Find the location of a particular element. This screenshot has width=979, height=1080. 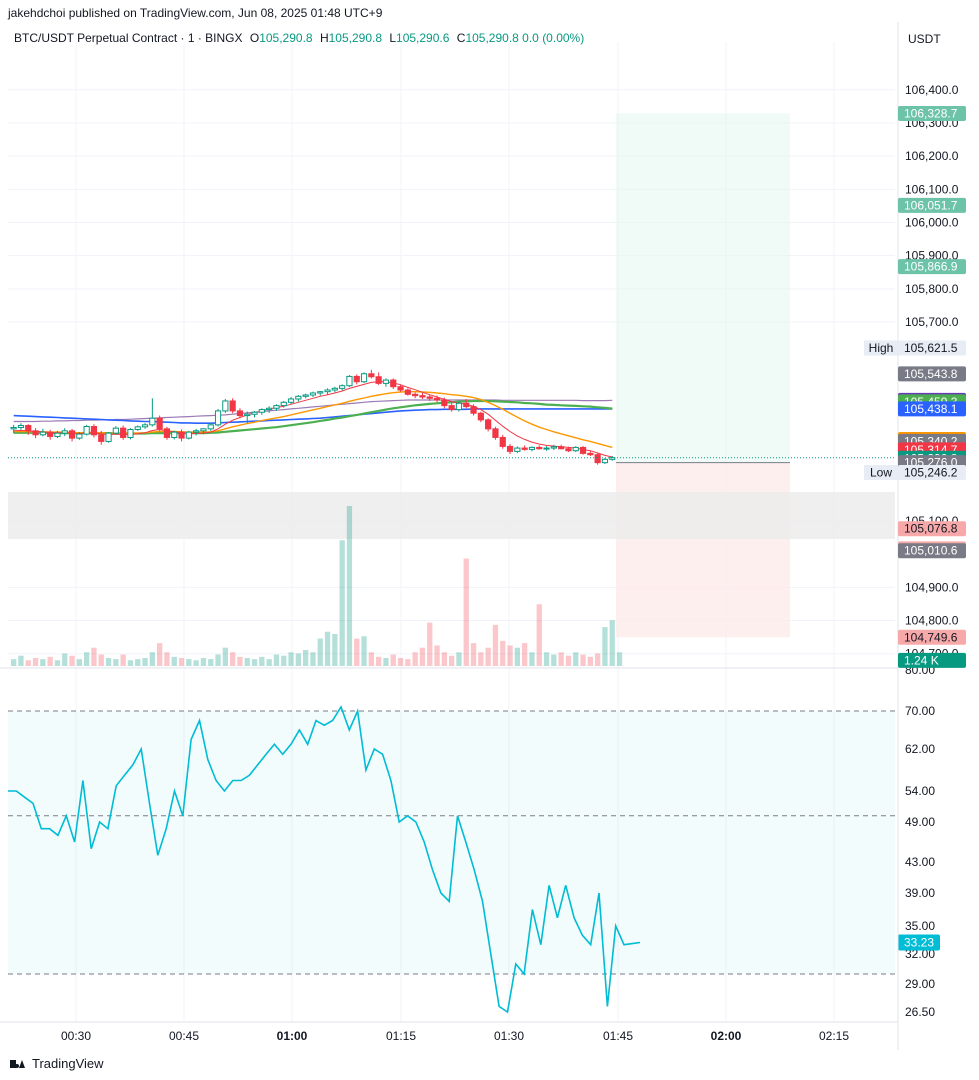

footer: TradingView is located at coordinates (57, 1063).